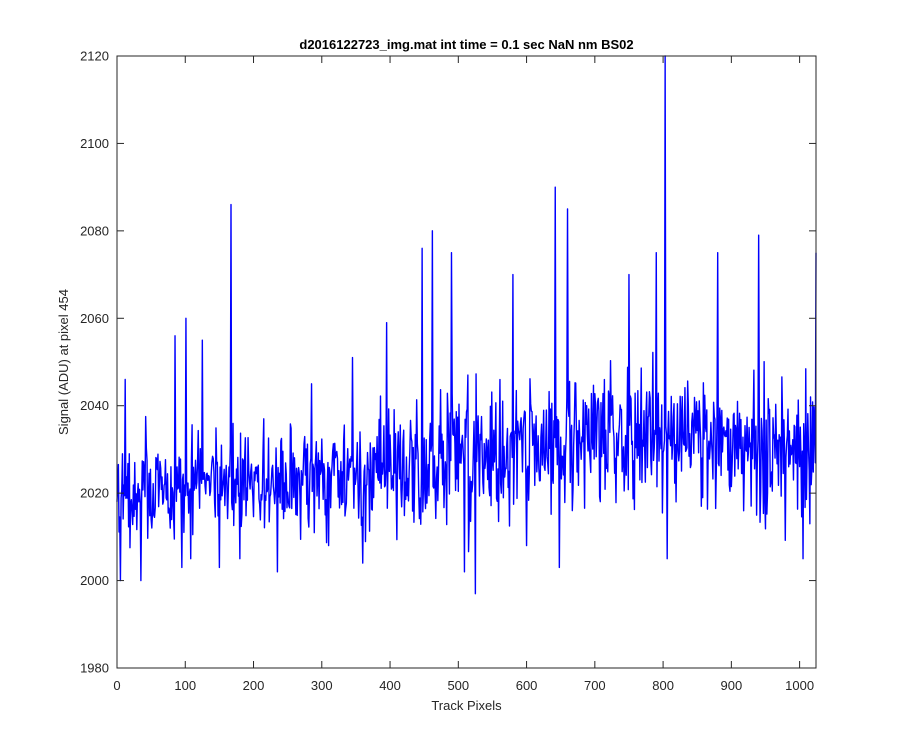  I want to click on x-tick-label: 700, so click(595, 685).